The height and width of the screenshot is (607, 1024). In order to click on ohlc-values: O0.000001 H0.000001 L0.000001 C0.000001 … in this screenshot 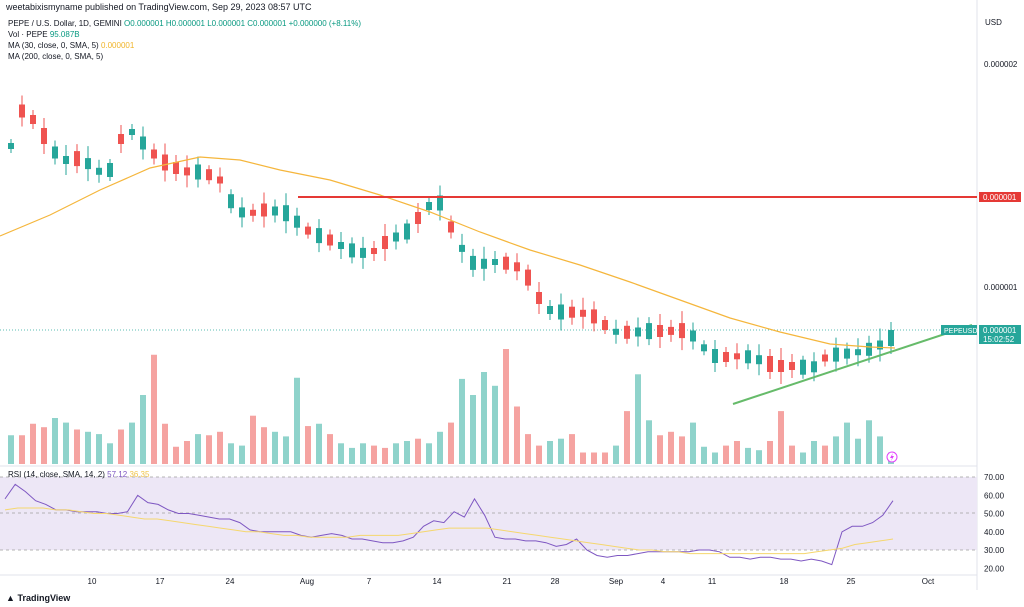, I will do `click(242, 23)`.